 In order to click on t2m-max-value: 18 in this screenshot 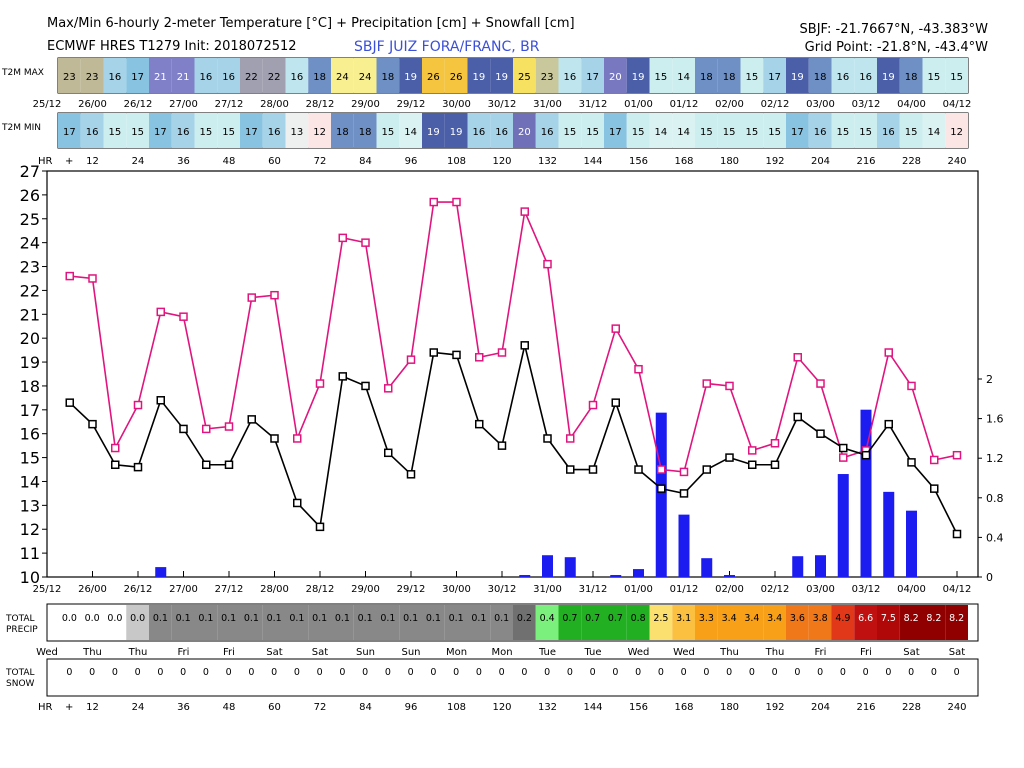, I will do `click(706, 77)`.